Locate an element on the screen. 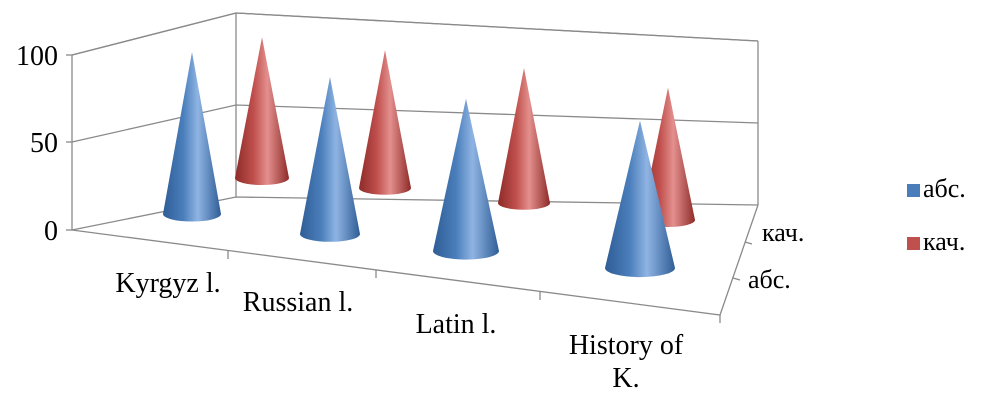 This screenshot has height=394, width=986. legend: абс. кач. is located at coordinates (936, 215).